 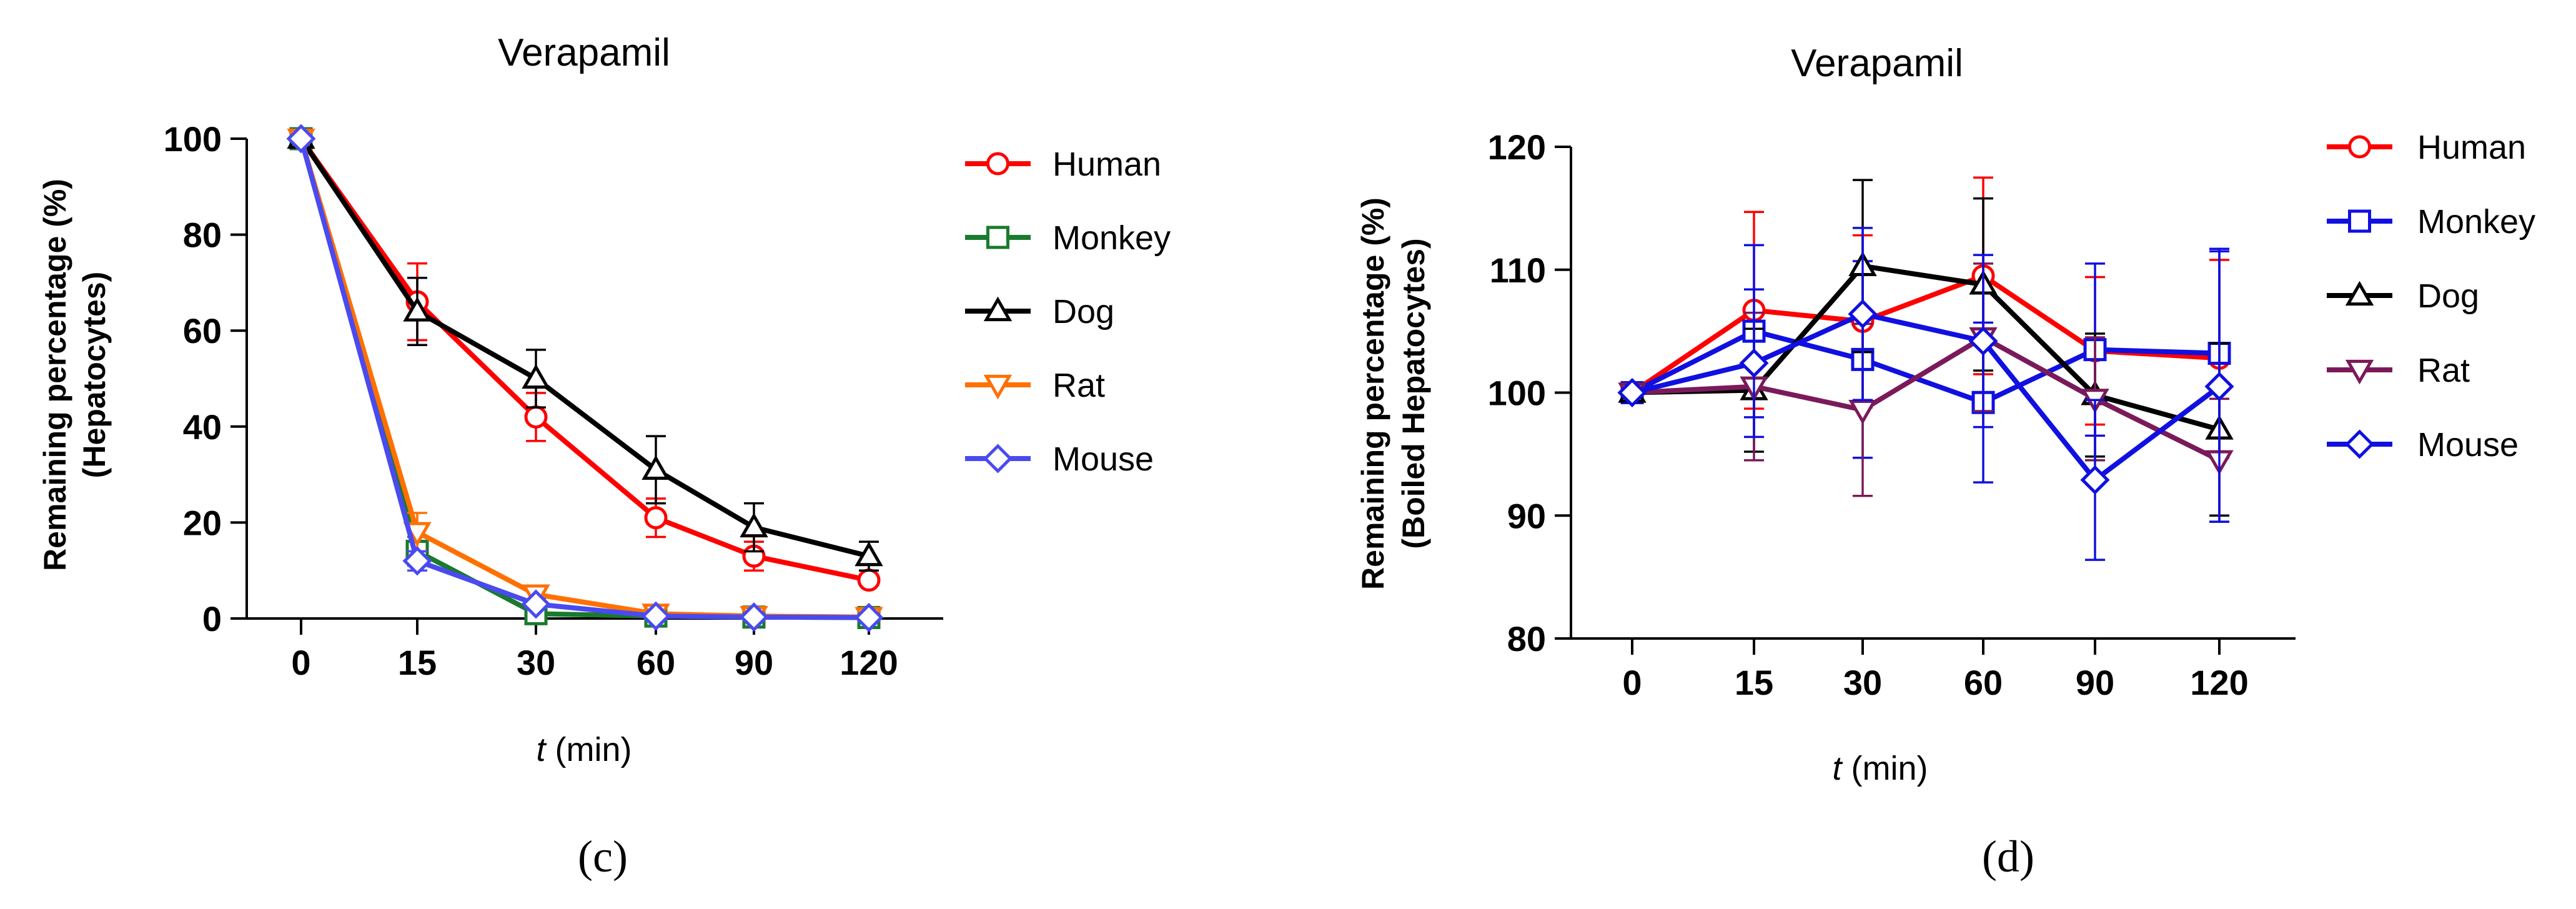 I want to click on y-tick-label: 90, so click(x=1526, y=515).